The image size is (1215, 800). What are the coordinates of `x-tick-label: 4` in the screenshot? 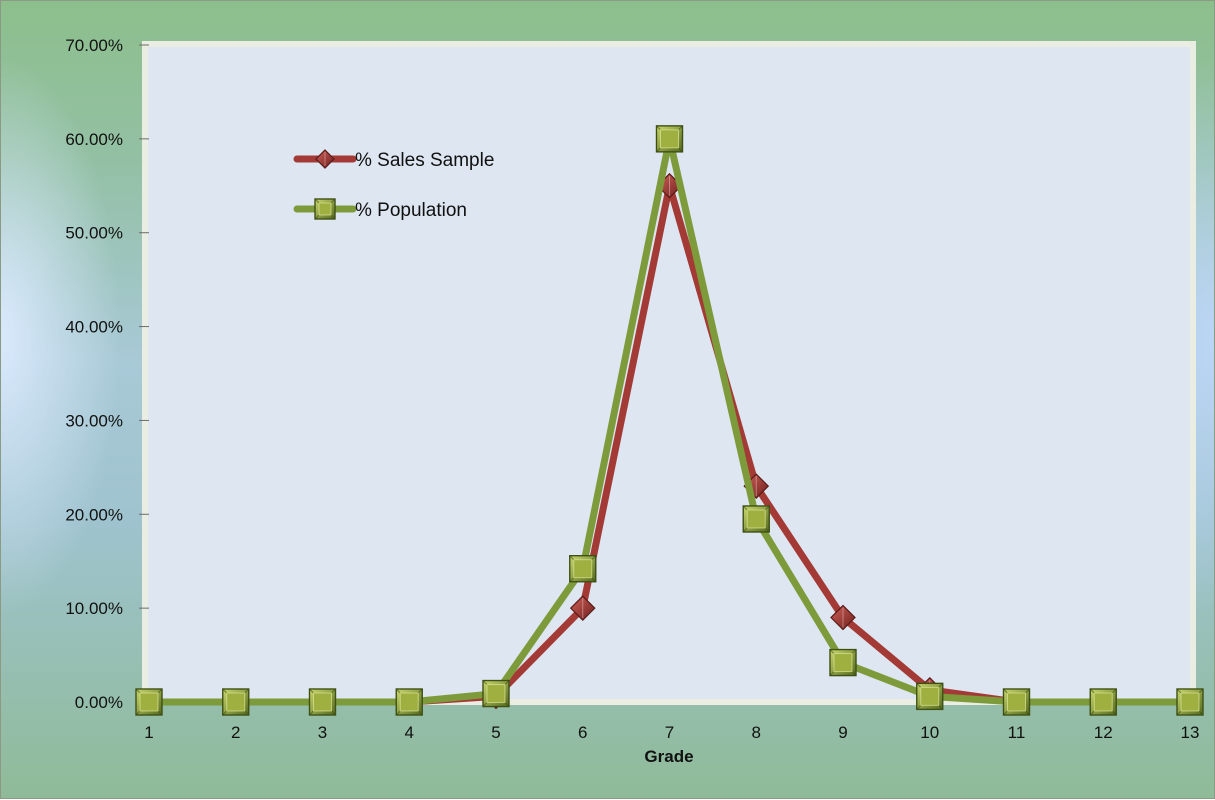 It's located at (409, 732).